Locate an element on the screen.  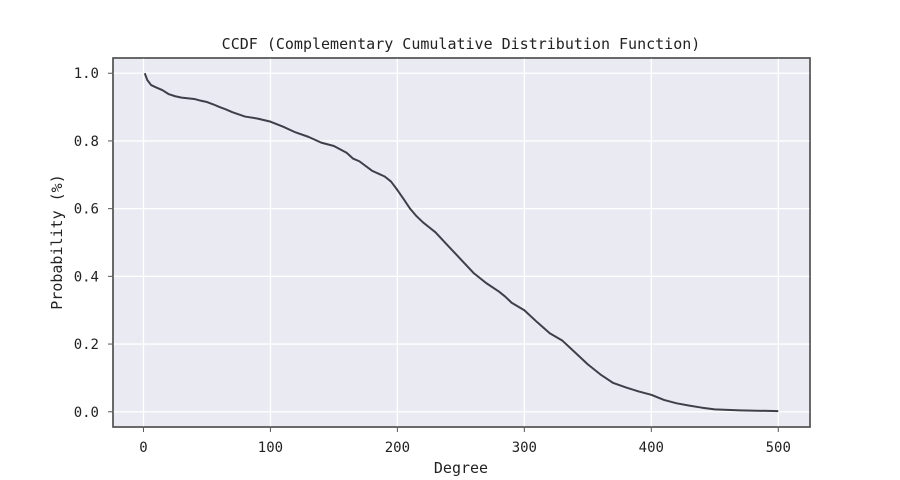
y-tick-label: 0.2 is located at coordinates (86, 345).